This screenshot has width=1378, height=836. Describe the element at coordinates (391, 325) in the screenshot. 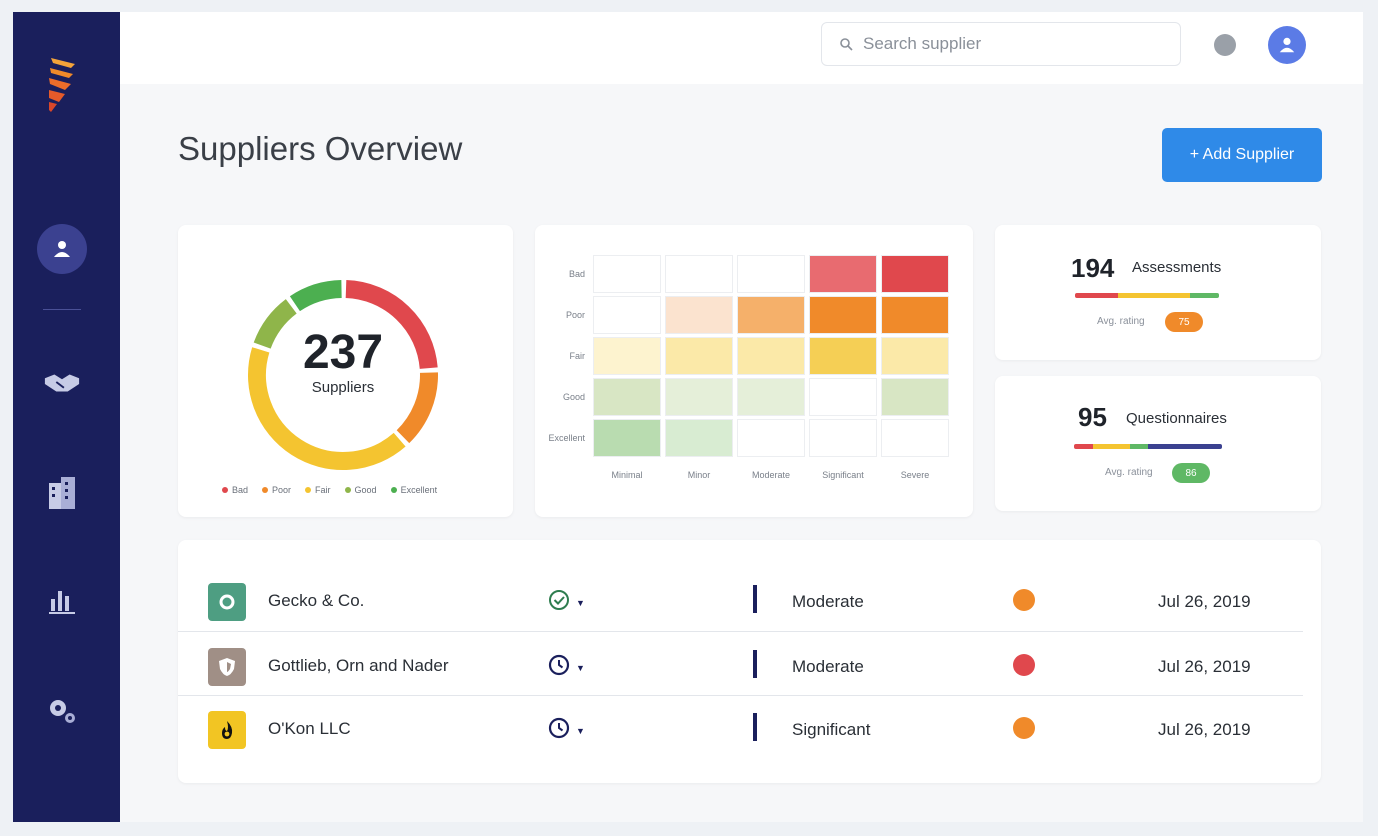

I see `donut-slice-bad` at that location.